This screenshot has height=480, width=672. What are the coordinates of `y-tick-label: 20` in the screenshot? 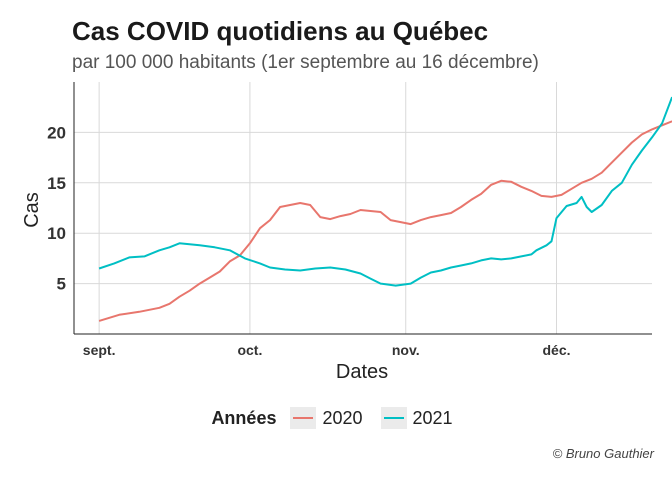 It's located at (56, 132).